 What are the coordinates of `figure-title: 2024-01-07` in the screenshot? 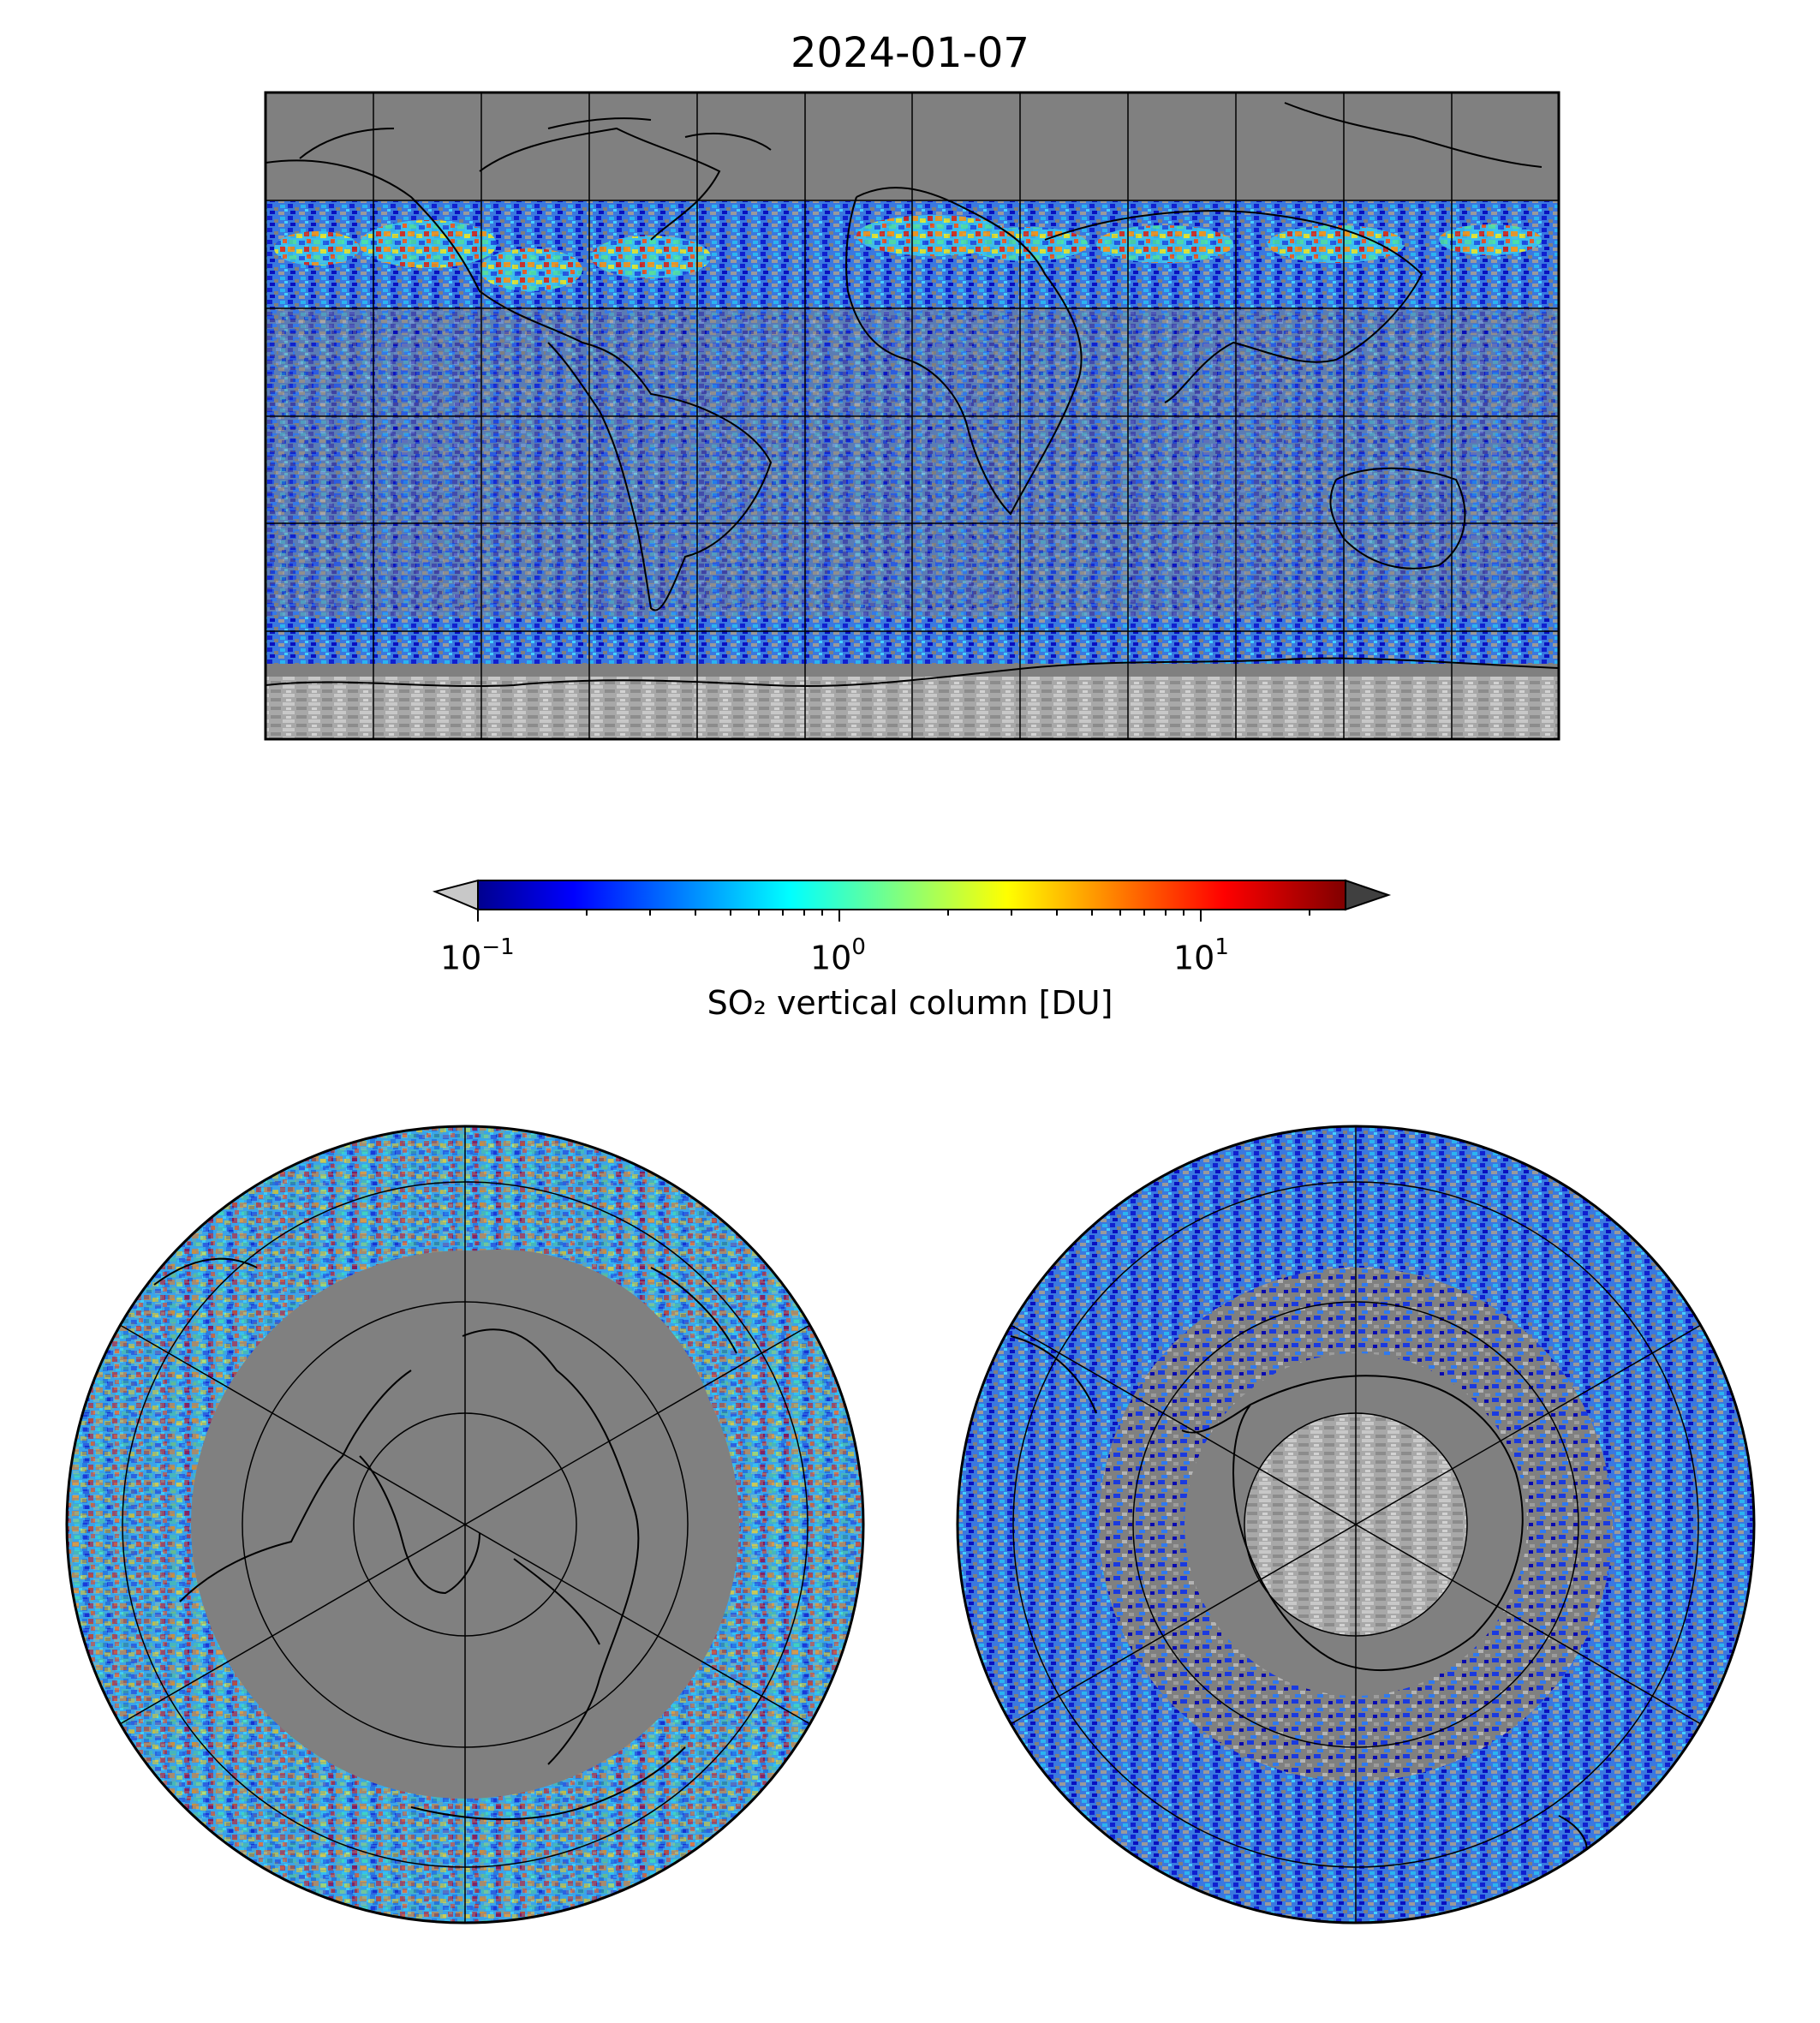 It's located at (910, 53).